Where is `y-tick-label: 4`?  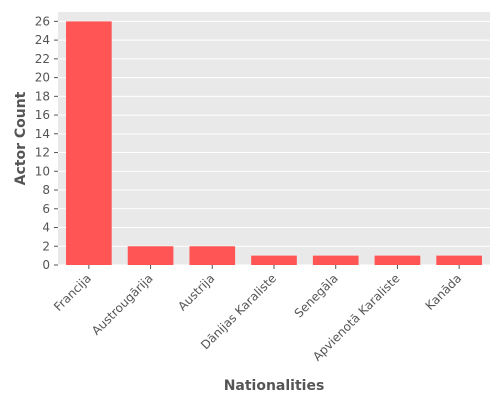
y-tick-label: 4 is located at coordinates (46, 228).